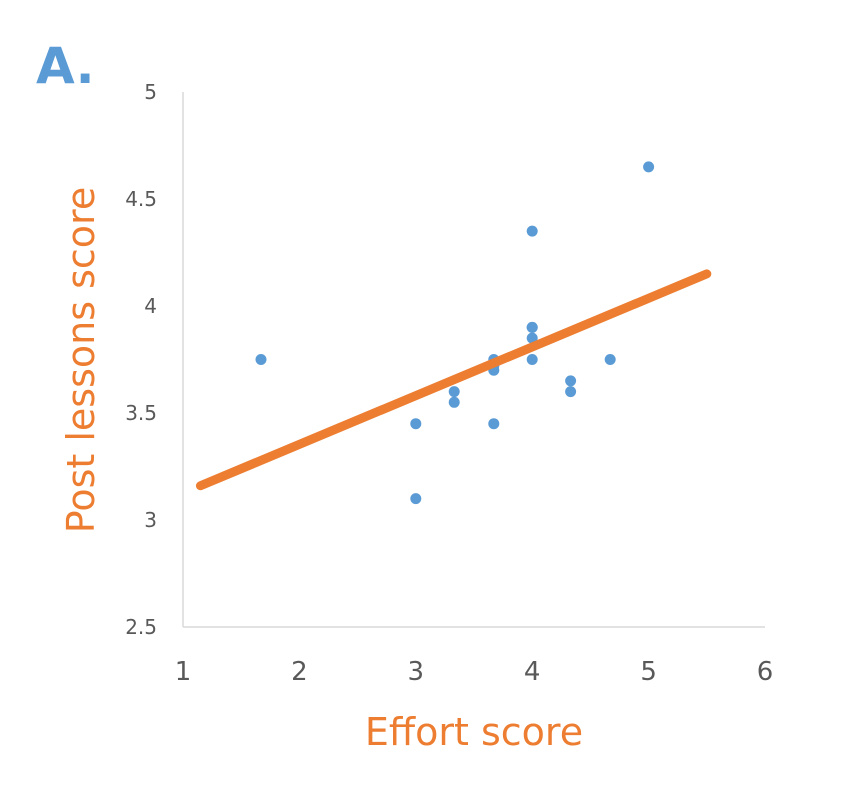  Describe the element at coordinates (141, 413) in the screenshot. I see `y-tick-label: 3.5` at that location.